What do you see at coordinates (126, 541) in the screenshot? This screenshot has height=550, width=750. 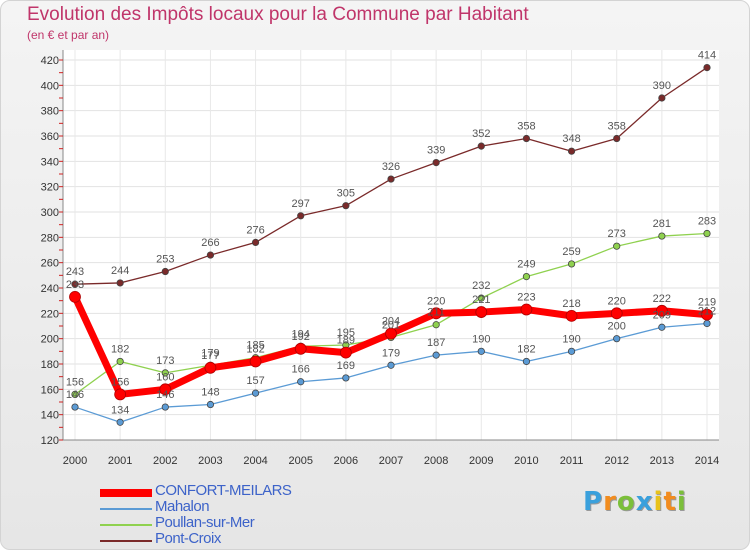 I see `legend-swatch` at bounding box center [126, 541].